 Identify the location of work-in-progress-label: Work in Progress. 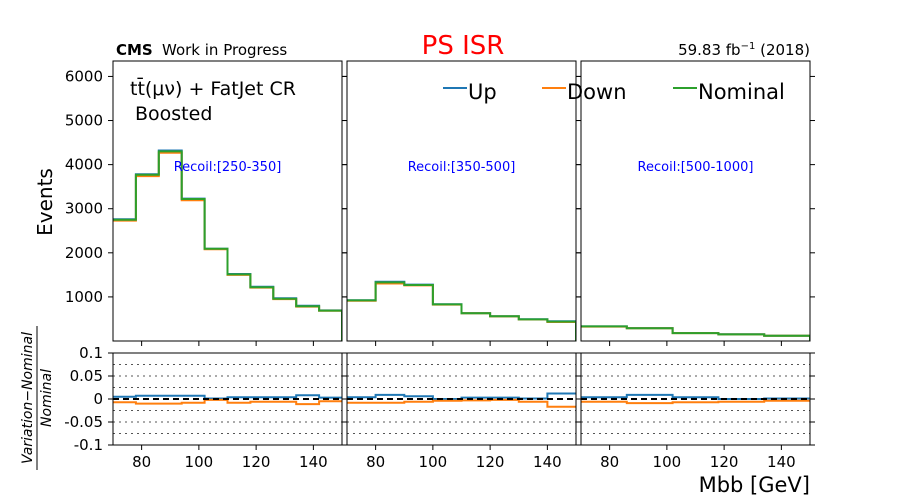
(224, 50).